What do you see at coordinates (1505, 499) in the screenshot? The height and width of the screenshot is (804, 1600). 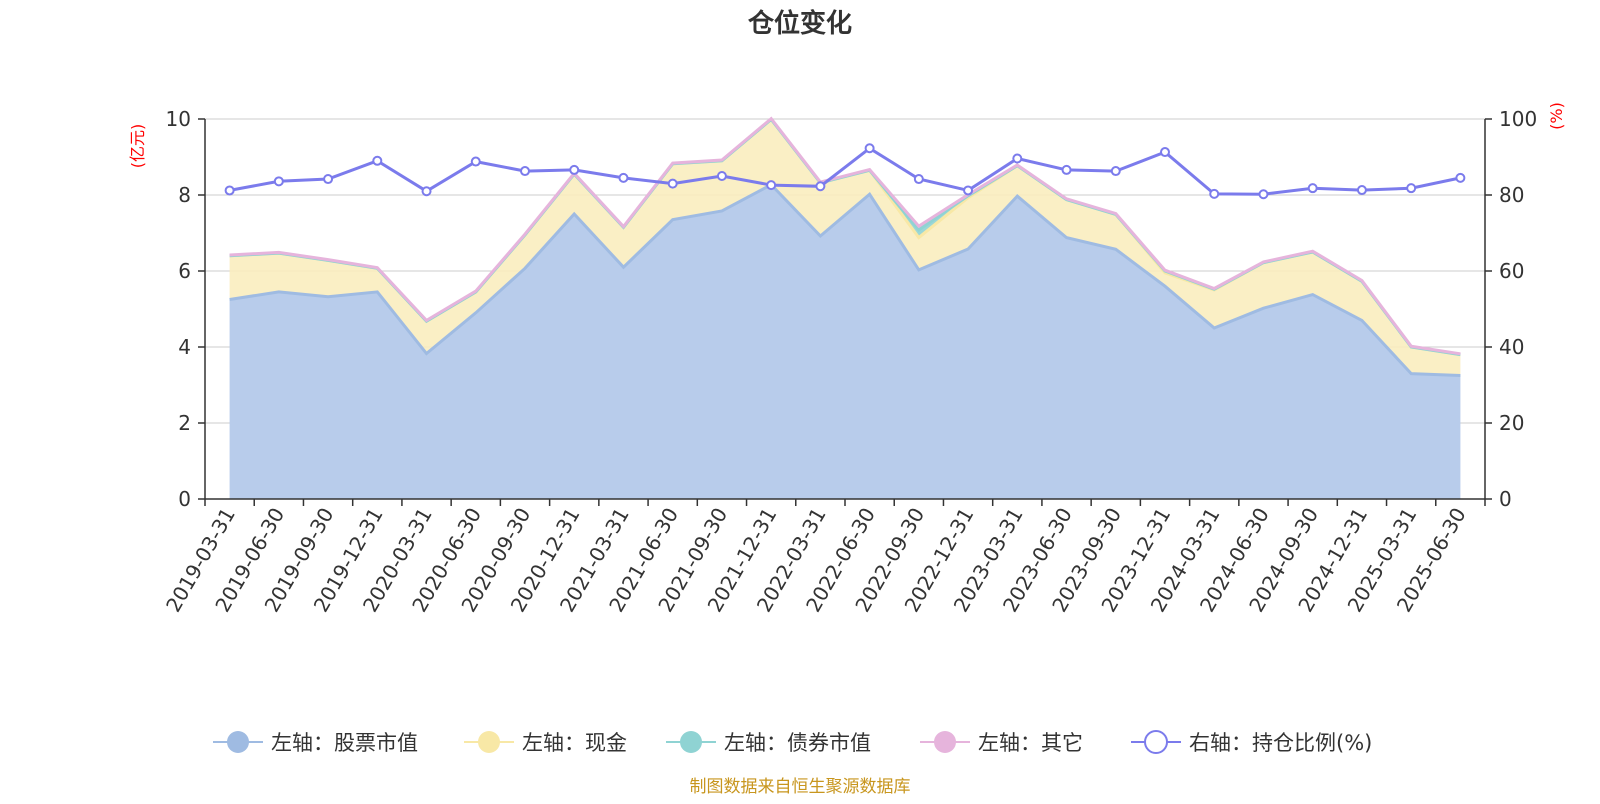 I see `right-axis-tick-label: 0` at bounding box center [1505, 499].